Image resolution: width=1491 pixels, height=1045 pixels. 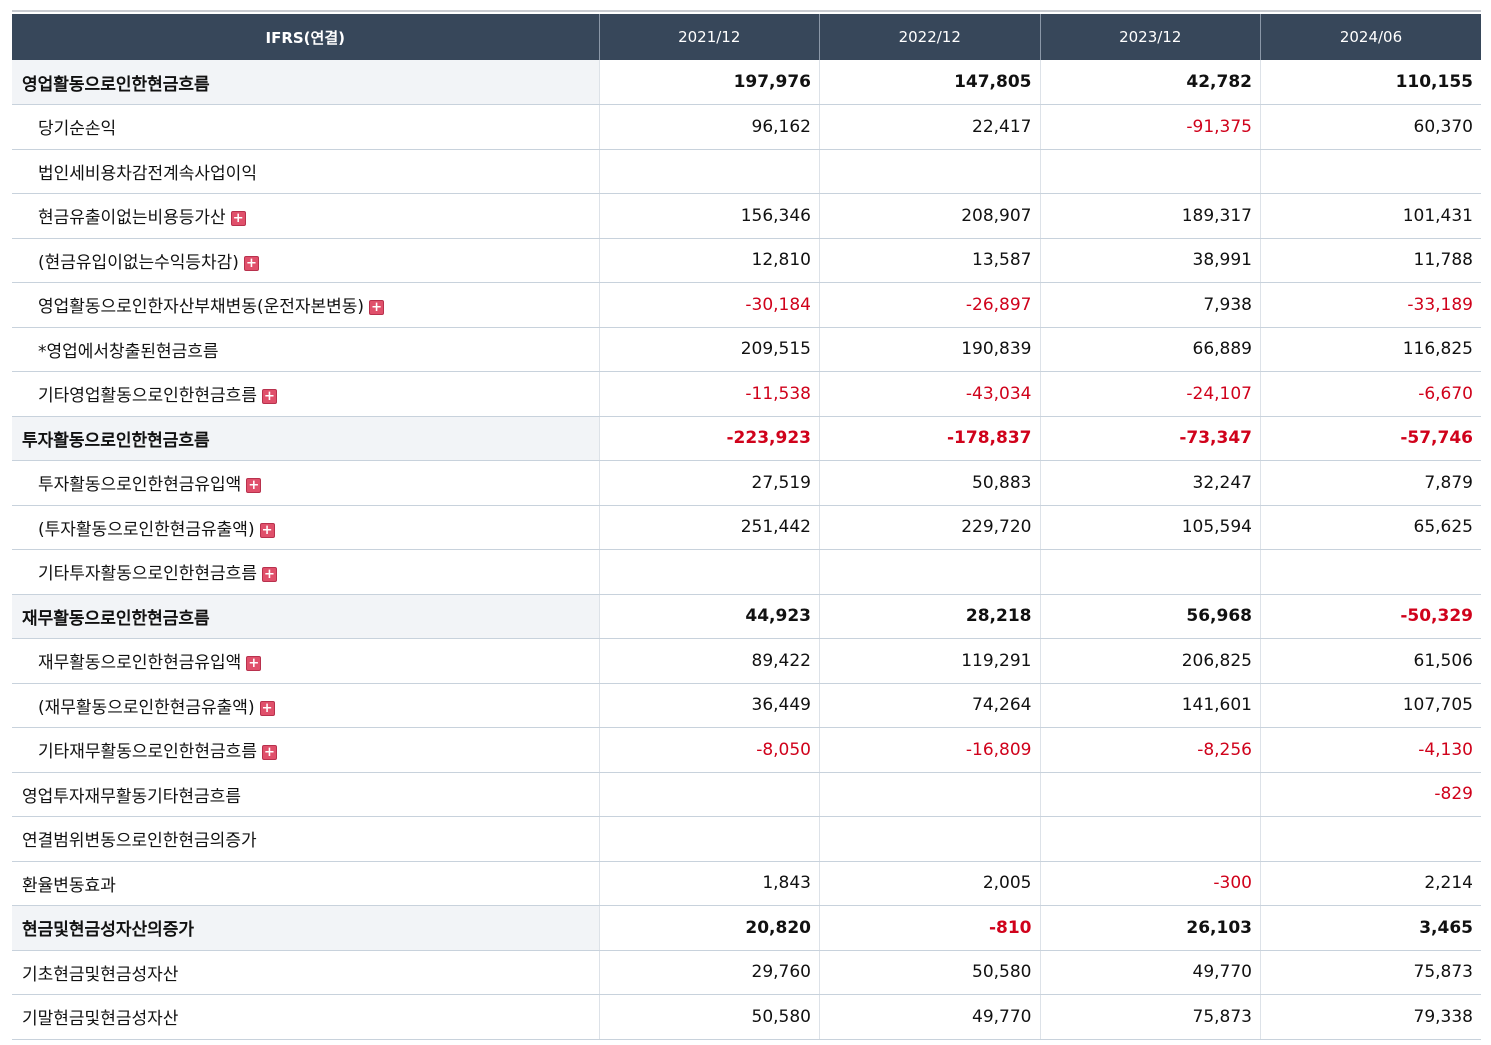 I want to click on value-cell: 197,976, so click(x=709, y=82).